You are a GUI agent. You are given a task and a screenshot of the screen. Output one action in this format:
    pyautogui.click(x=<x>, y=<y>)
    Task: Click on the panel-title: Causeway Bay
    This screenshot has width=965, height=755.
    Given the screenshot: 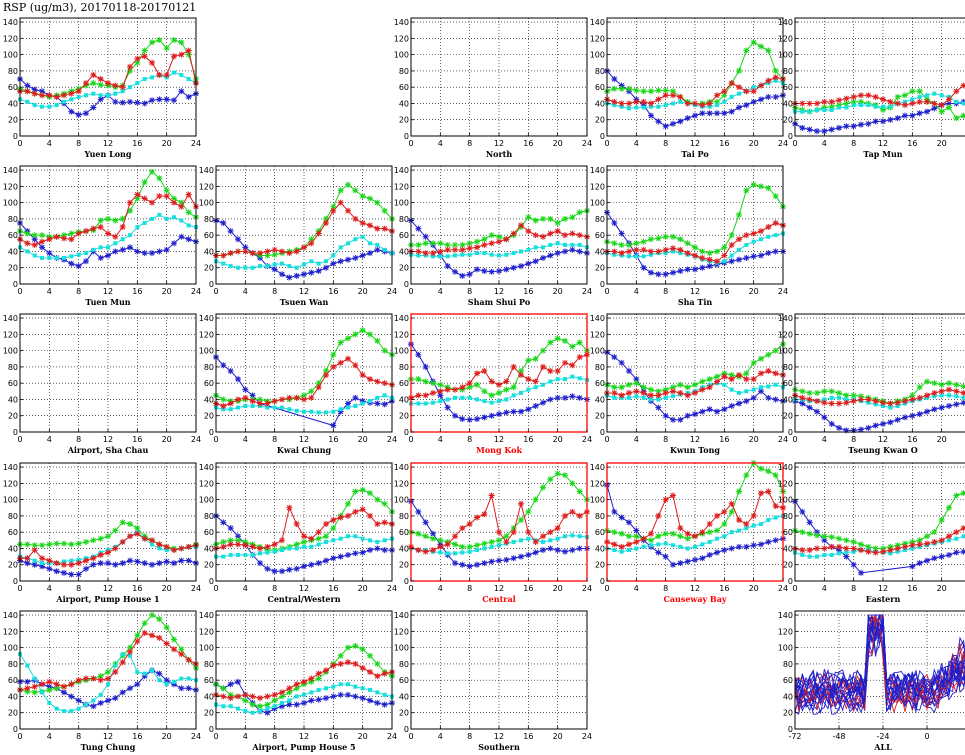 What is the action you would take?
    pyautogui.click(x=694, y=599)
    